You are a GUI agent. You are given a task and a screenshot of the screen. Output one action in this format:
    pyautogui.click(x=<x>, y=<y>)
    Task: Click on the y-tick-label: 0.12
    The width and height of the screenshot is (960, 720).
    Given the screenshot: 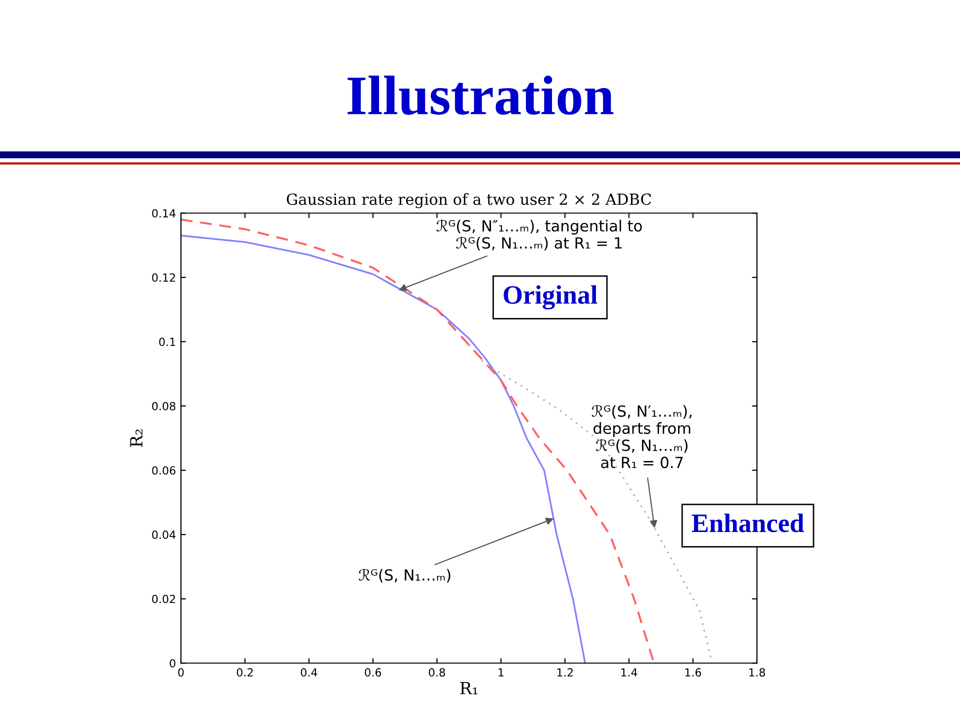 What is the action you would take?
    pyautogui.click(x=163, y=277)
    